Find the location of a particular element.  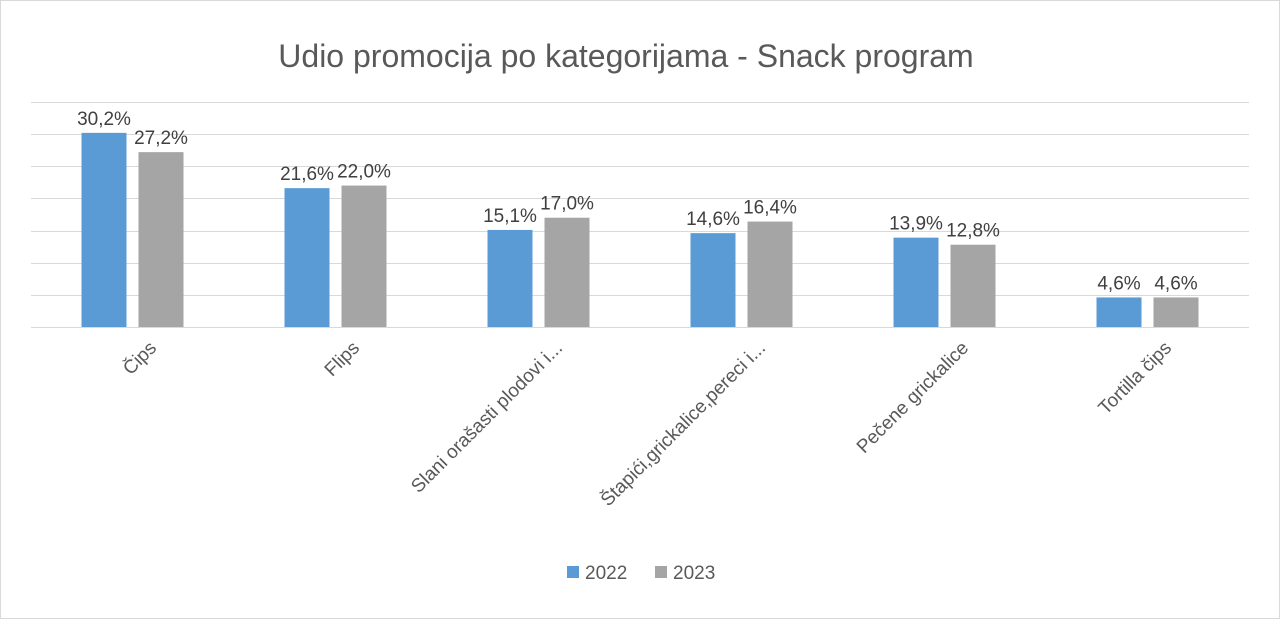

data-label-2023-3: 16,4% is located at coordinates (770, 208).